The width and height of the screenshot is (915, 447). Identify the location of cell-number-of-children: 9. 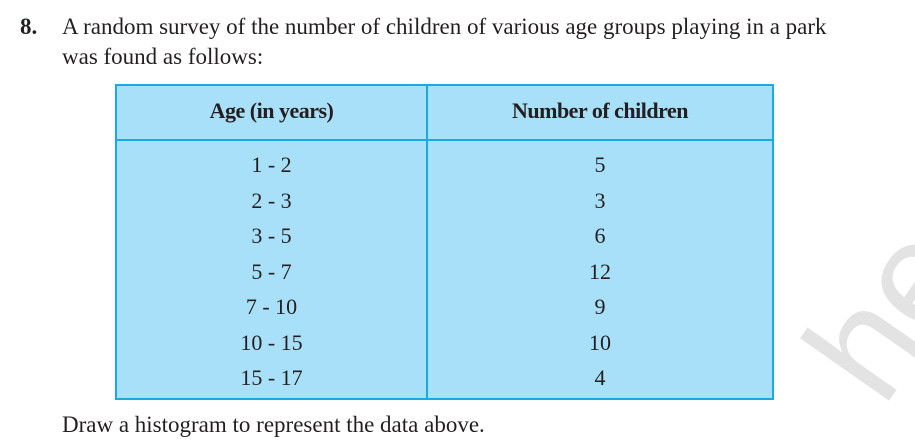
(600, 306).